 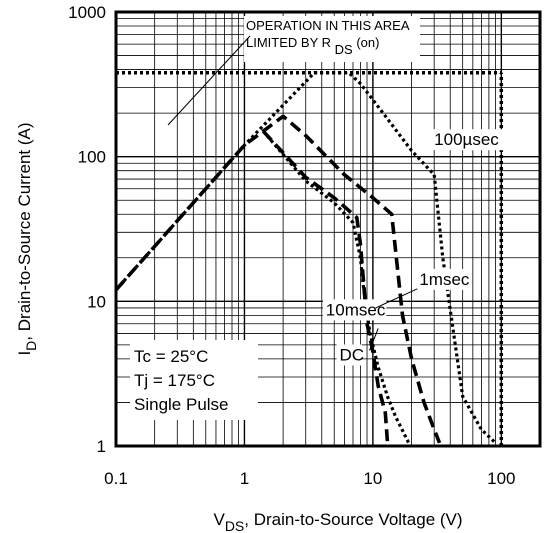 I want to click on condition-tj: Tj = 175°C, so click(x=174, y=380).